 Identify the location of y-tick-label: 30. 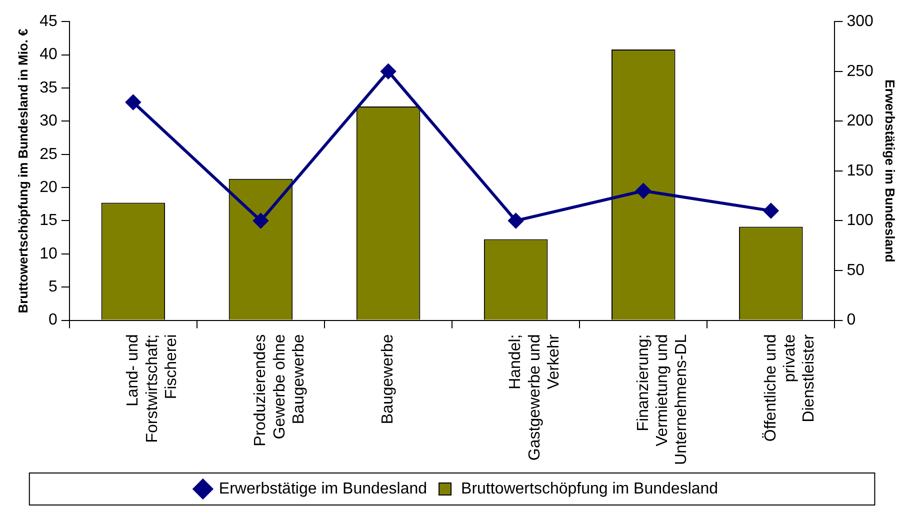
(49, 121).